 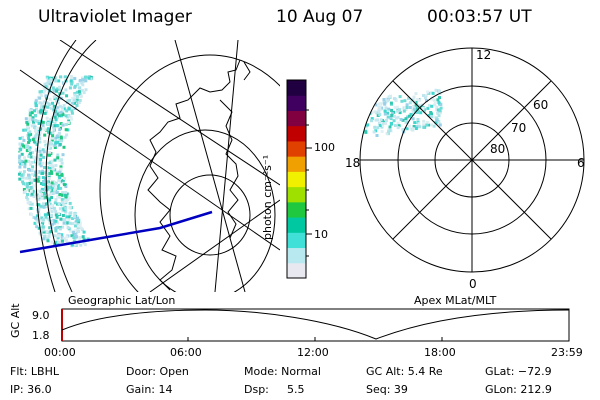 What do you see at coordinates (541, 105) in the screenshot?
I see `mlat-60-label: 60` at bounding box center [541, 105].